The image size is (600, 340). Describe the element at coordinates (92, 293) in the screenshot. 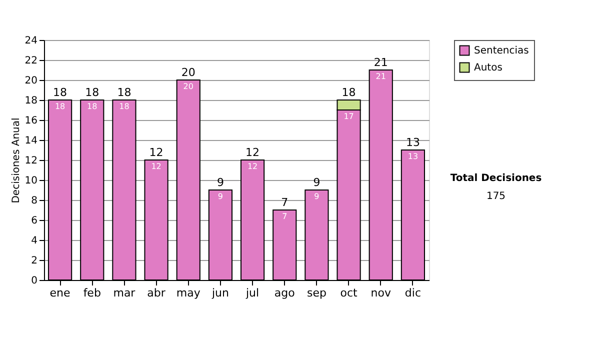

I see `x-tick-label: feb` at that location.